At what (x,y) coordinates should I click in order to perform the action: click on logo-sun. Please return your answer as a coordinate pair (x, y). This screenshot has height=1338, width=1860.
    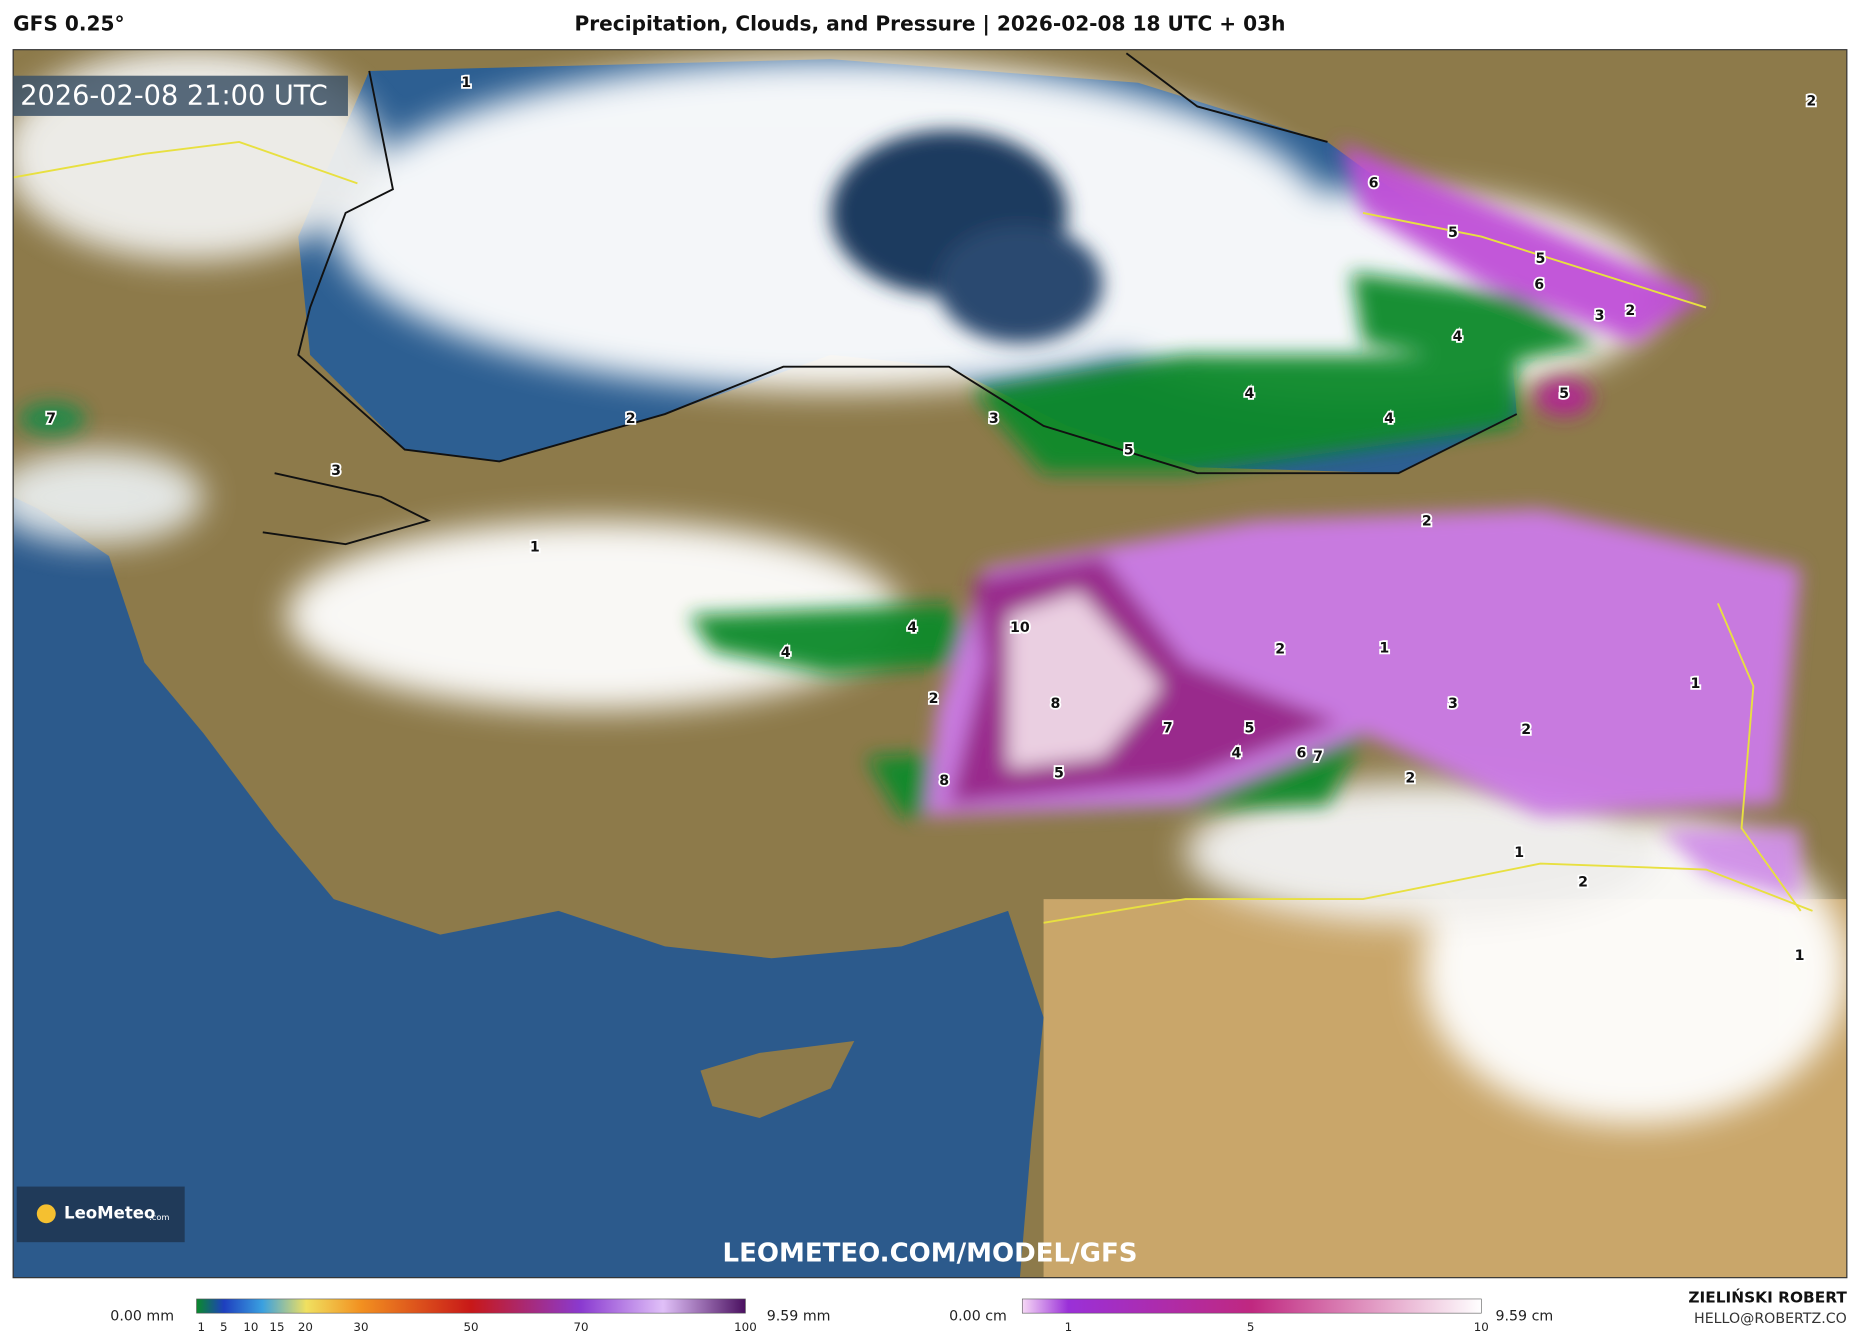
    Looking at the image, I should click on (46, 1214).